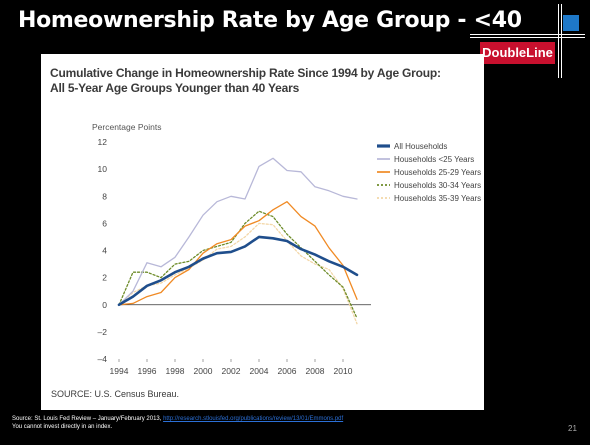 This screenshot has width=590, height=445. I want to click on x-tick-label: 2002, so click(231, 371).